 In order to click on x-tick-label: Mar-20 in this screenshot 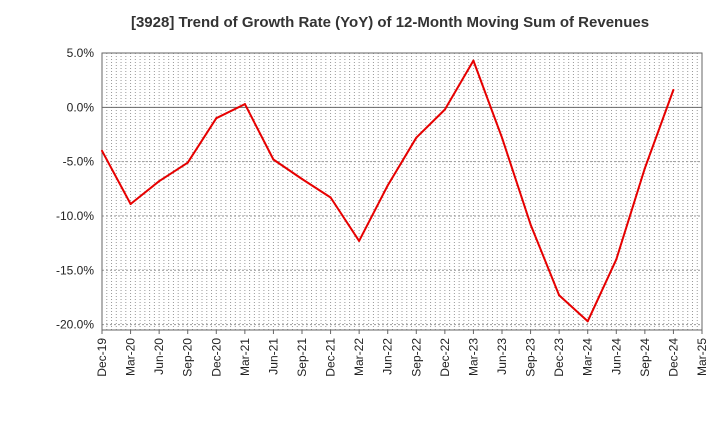, I will do `click(131, 357)`.